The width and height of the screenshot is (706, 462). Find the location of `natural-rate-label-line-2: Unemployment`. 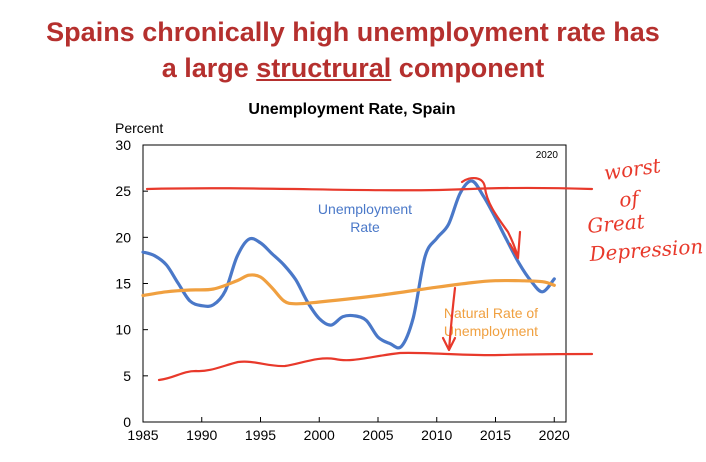

natural-rate-label-line-2: Unemployment is located at coordinates (491, 331).